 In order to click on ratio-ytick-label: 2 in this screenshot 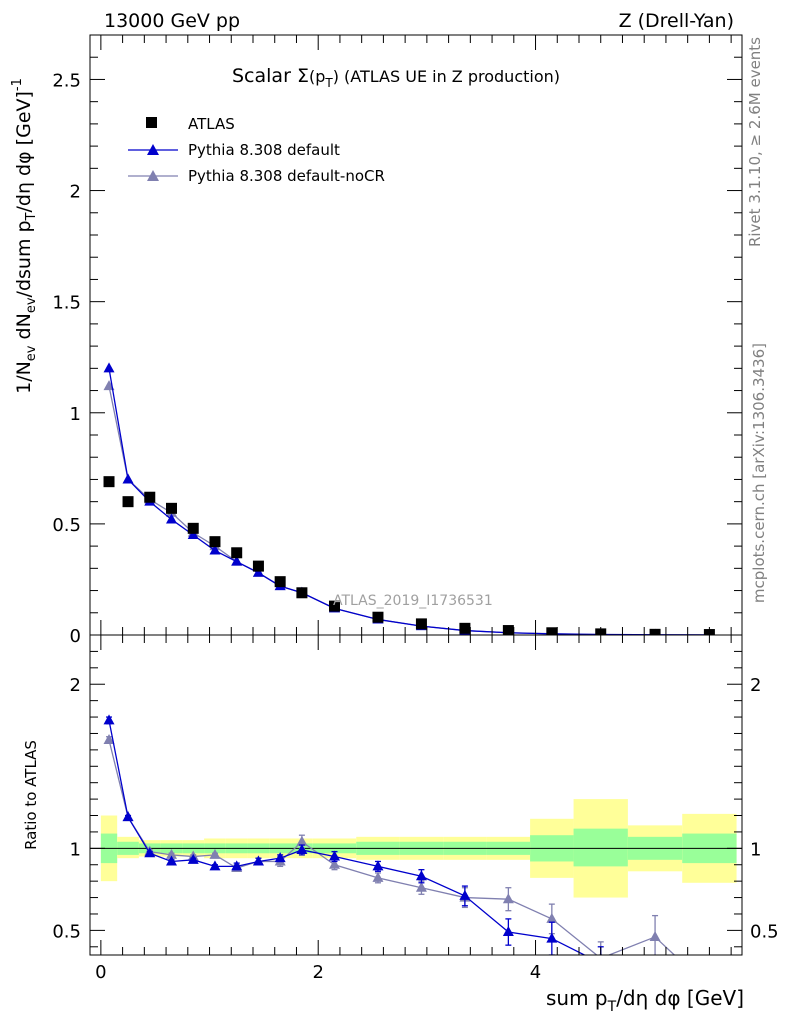, I will do `click(75, 685)`.